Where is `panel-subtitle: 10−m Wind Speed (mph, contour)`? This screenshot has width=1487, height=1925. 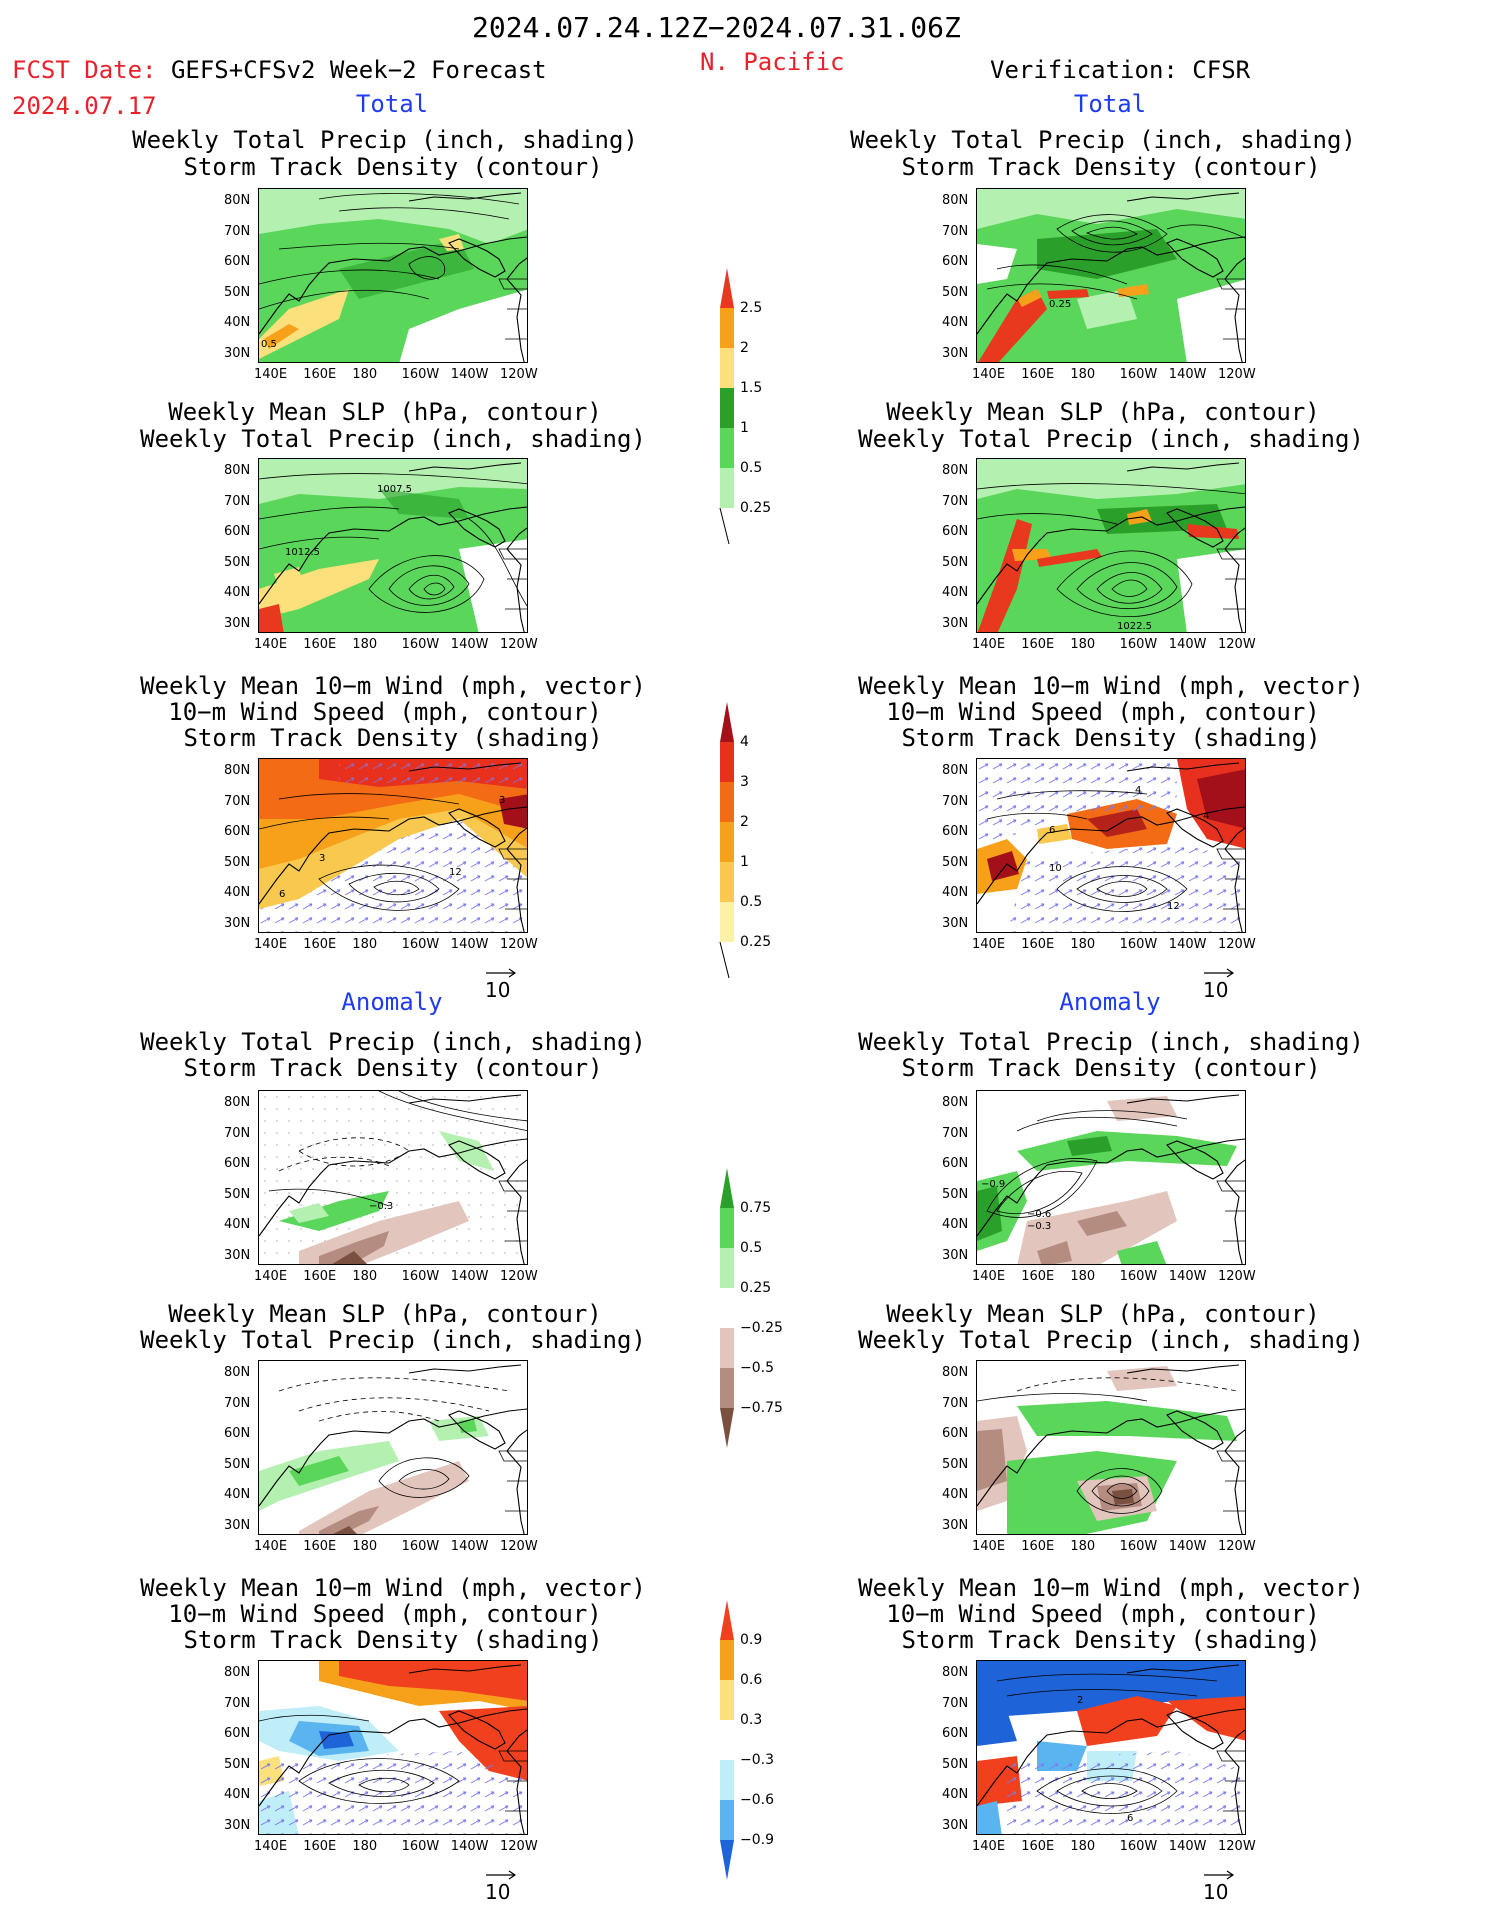
panel-subtitle: 10−m Wind Speed (mph, contour) is located at coordinates (385, 1614).